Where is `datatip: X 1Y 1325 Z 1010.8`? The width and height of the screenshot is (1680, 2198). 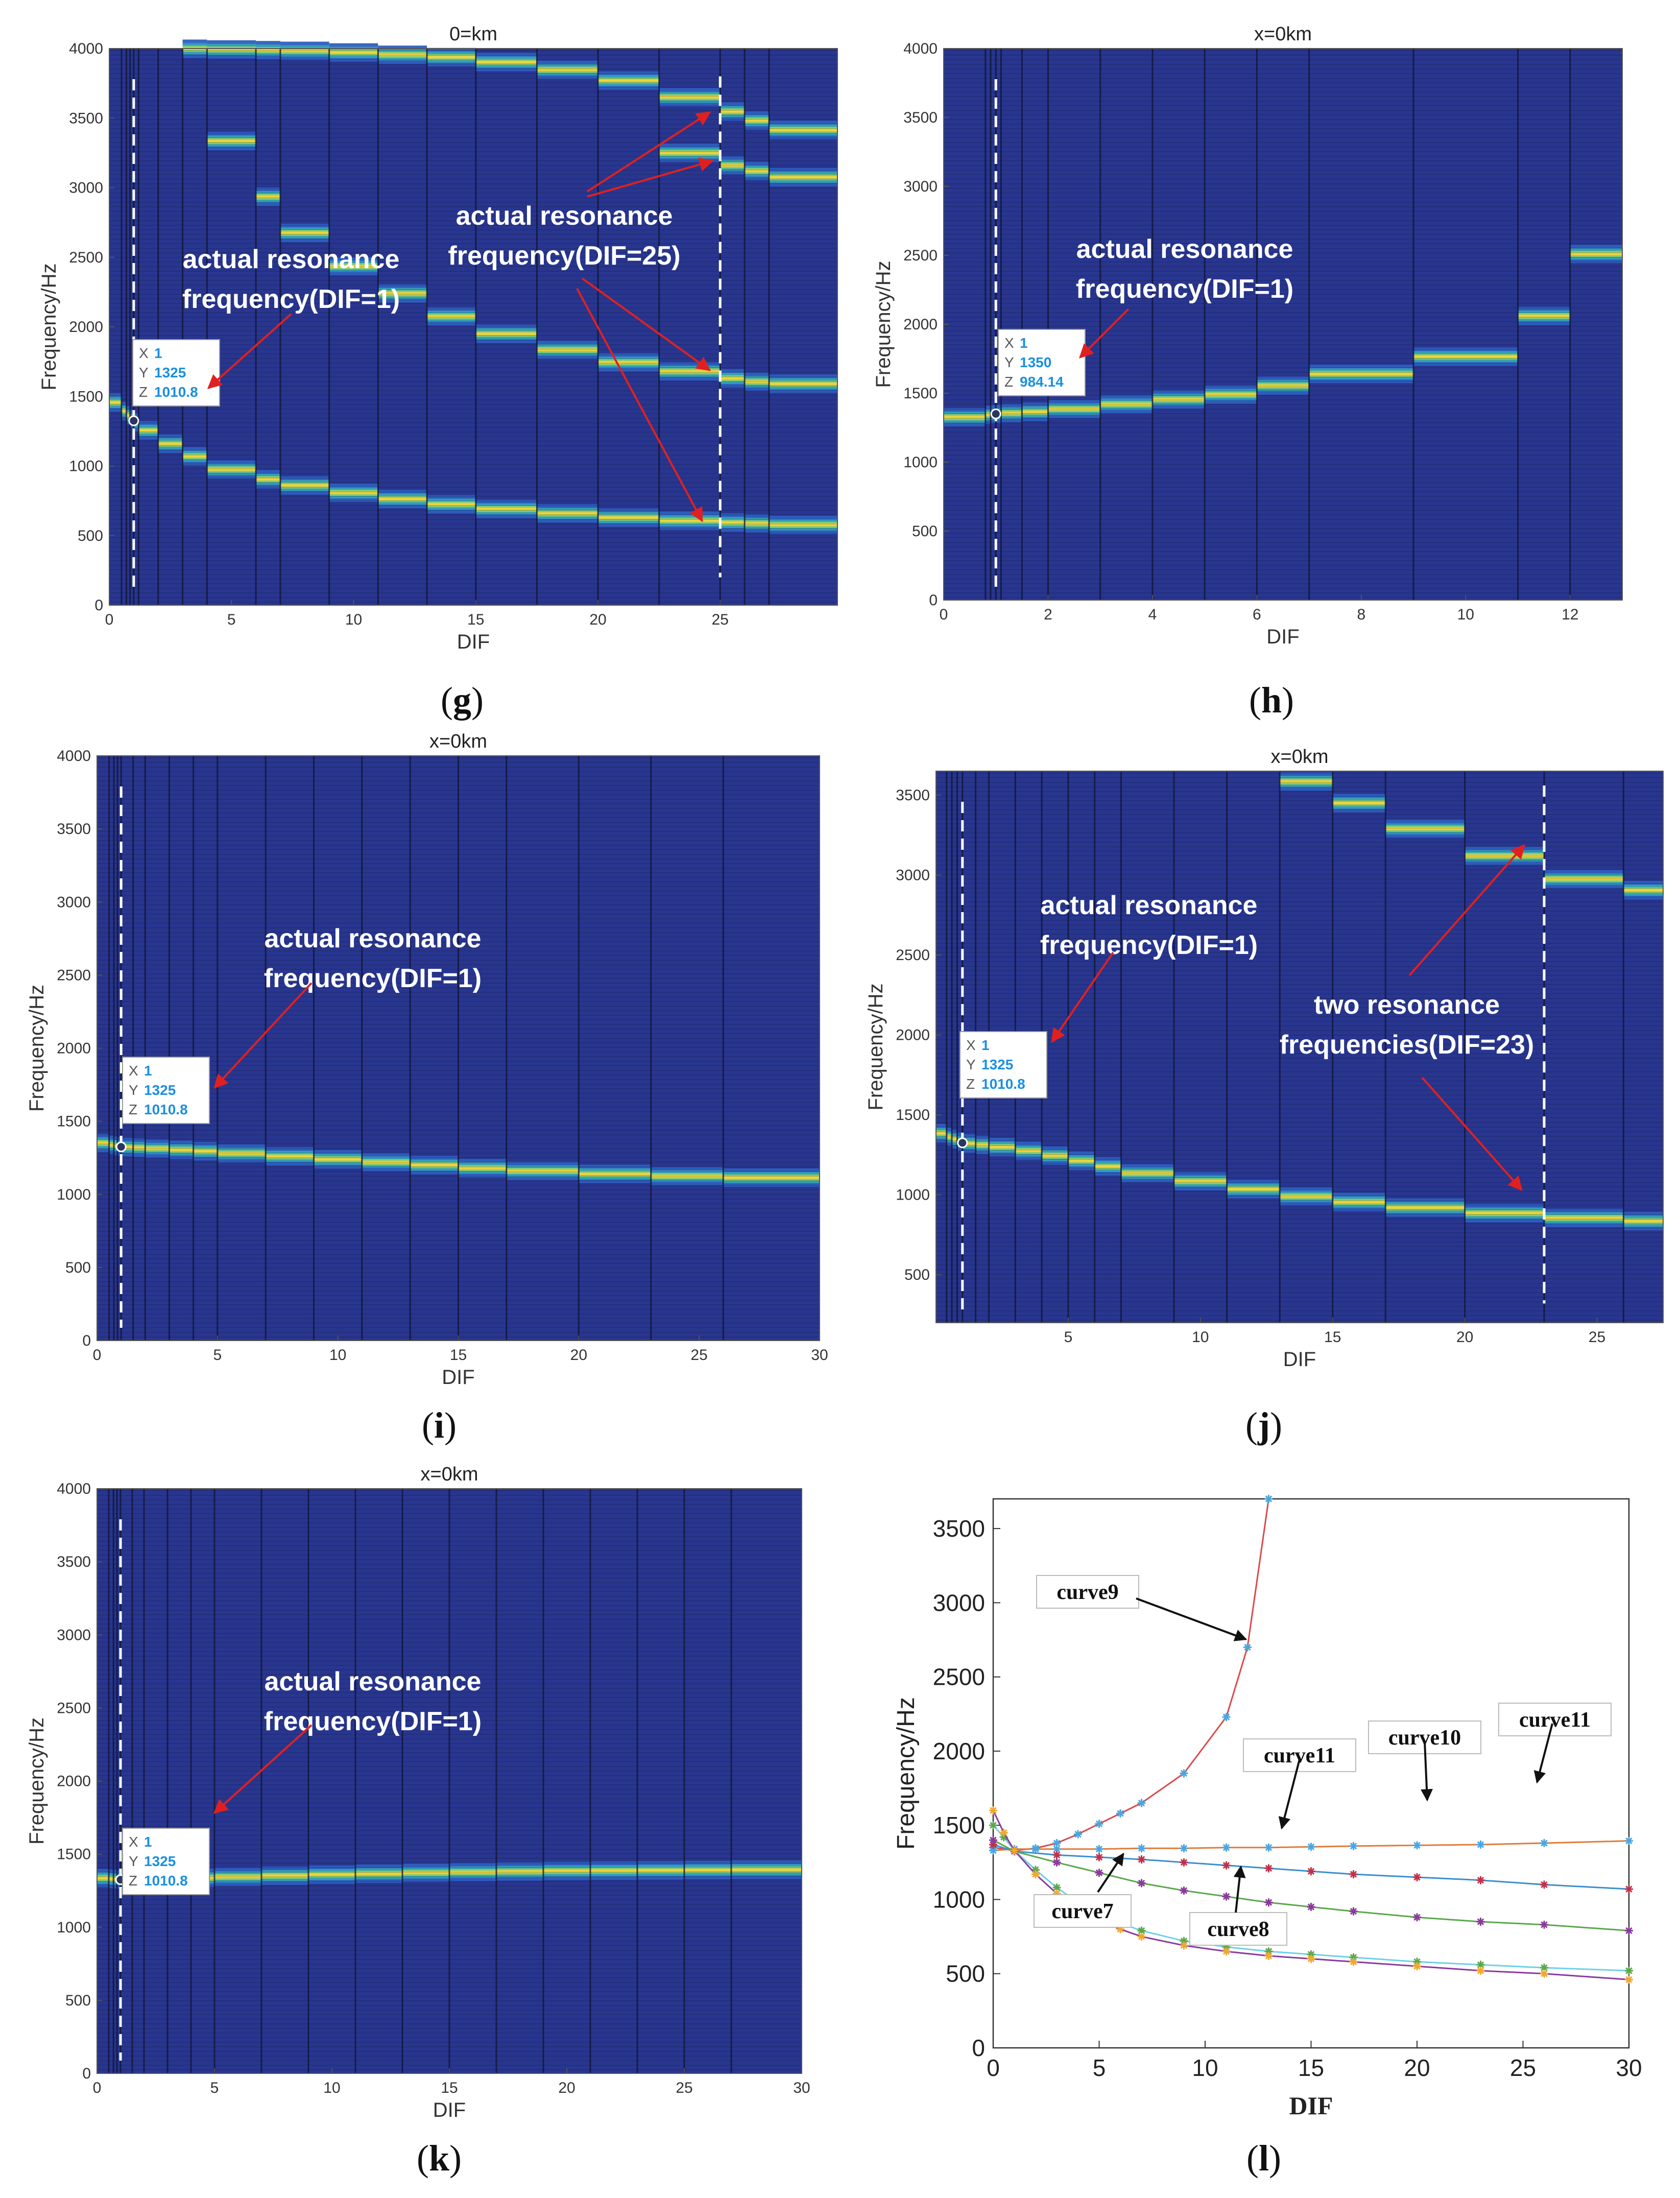
datatip: X 1Y 1325 Z 1010.8 is located at coordinates (166, 1862).